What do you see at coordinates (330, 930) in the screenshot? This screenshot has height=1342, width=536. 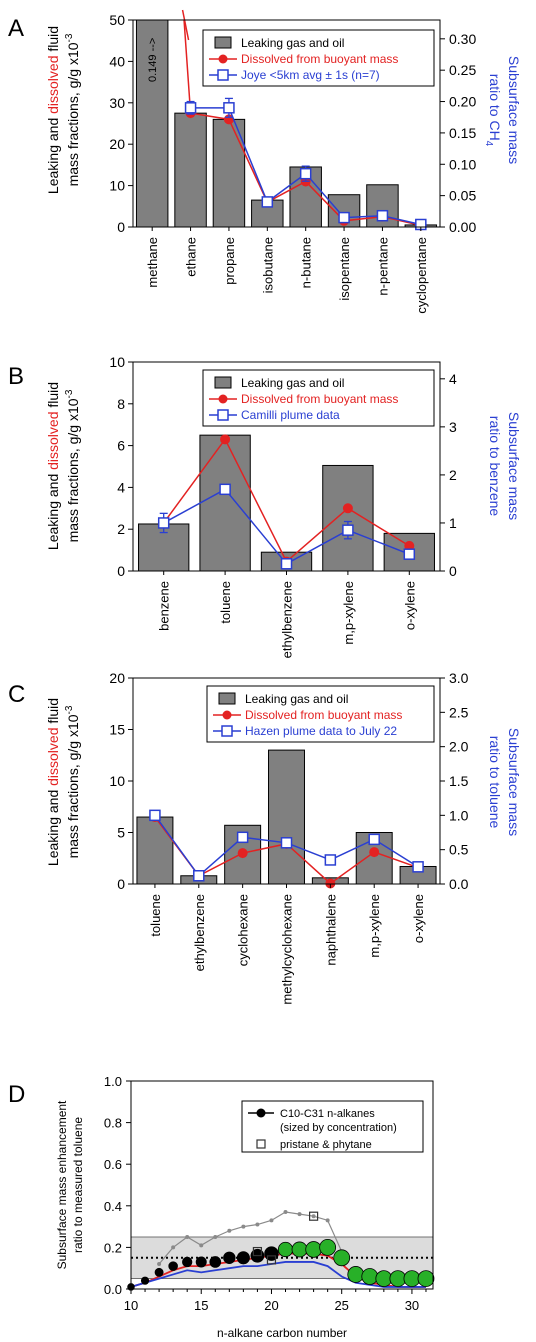 I see `category-label: naphthalene` at bounding box center [330, 930].